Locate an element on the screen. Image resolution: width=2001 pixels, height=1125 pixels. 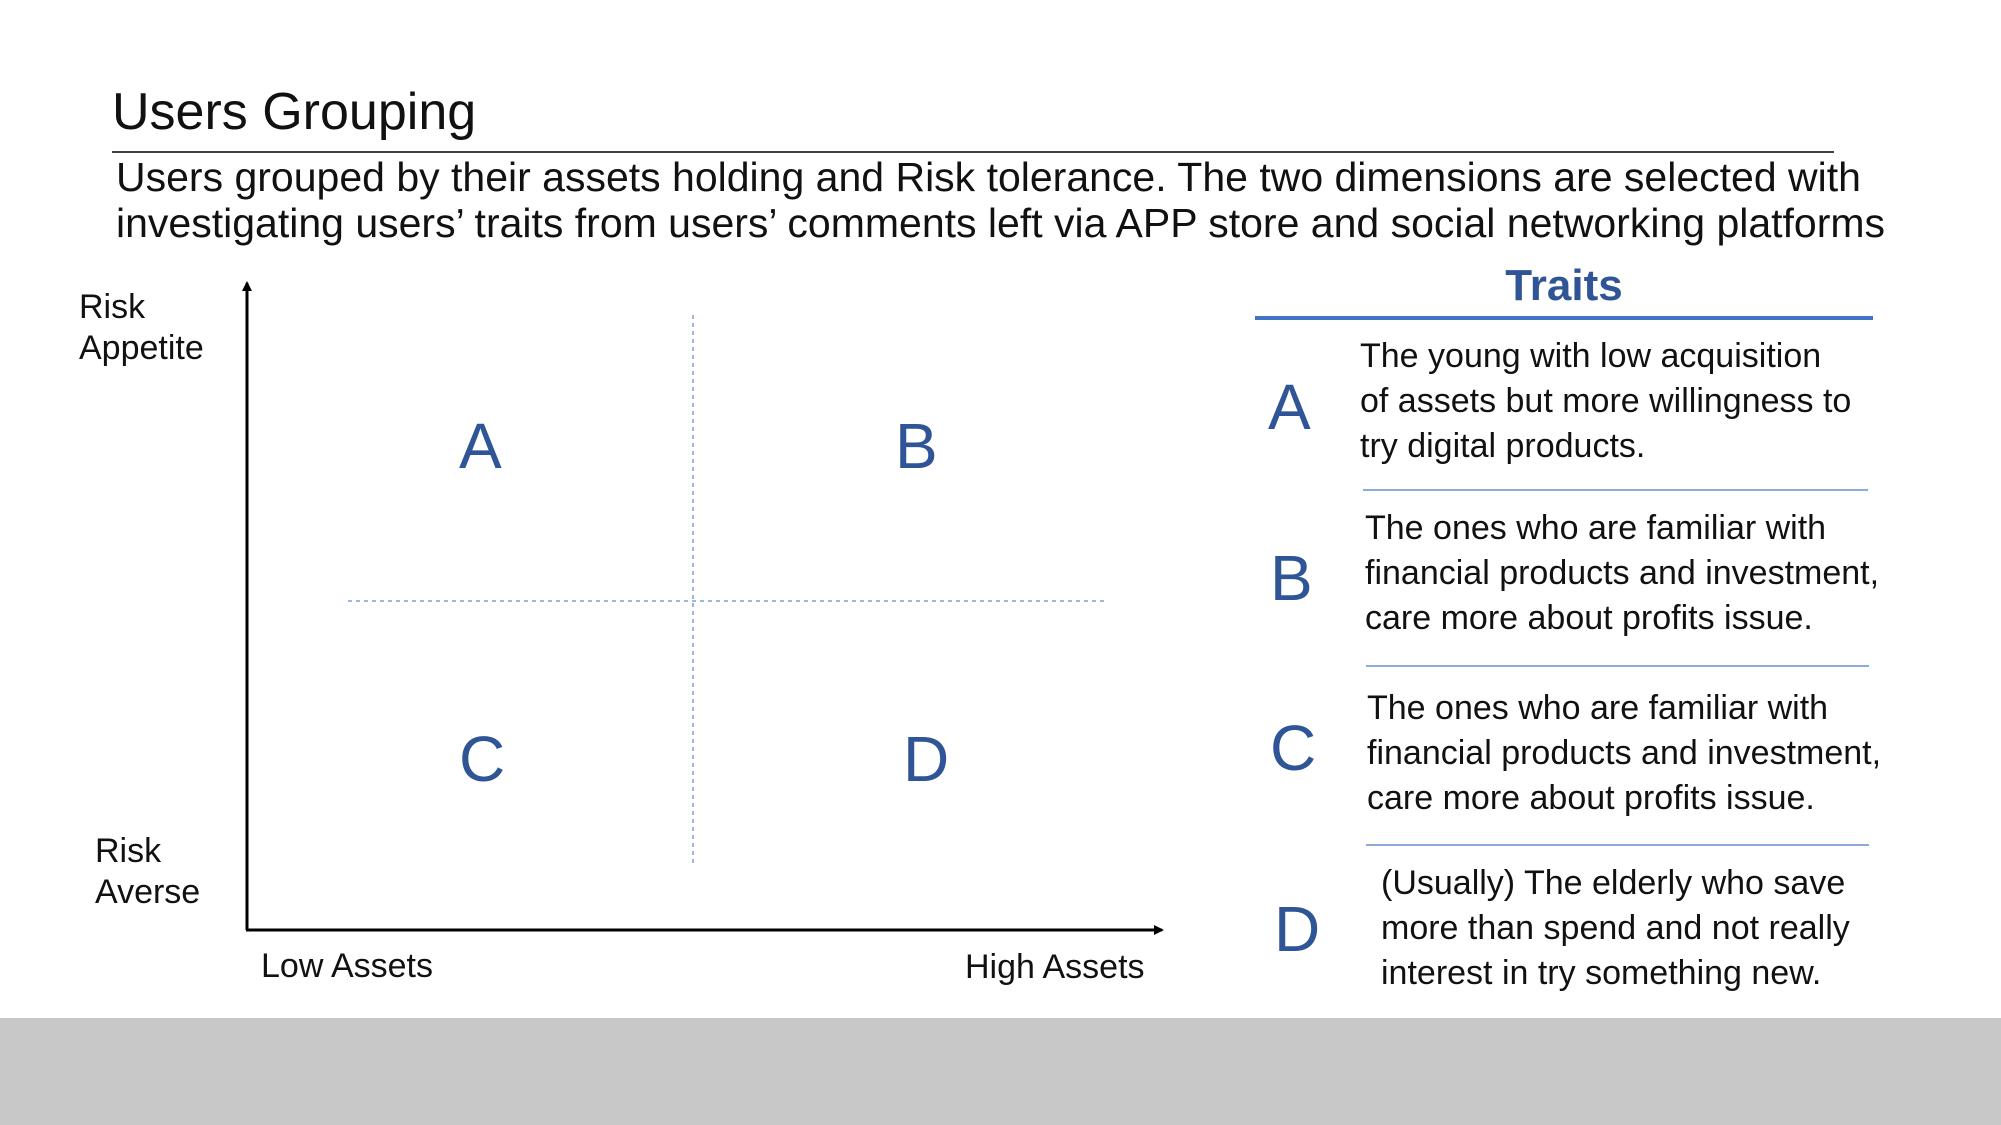
page-title: Users Grouping is located at coordinates (294, 112).